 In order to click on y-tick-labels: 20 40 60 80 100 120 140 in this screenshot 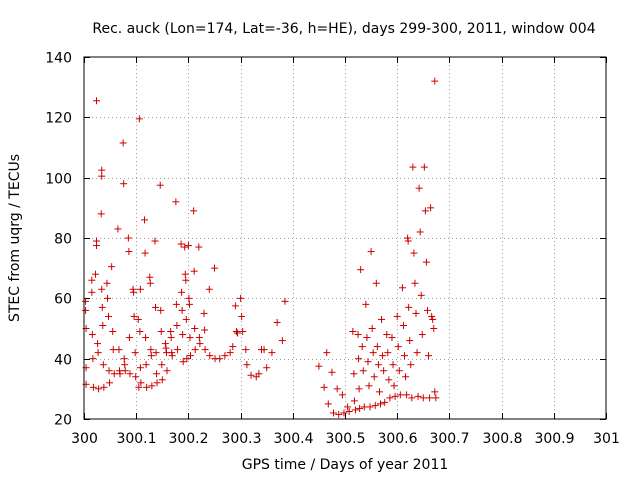, I will do `click(58, 240)`.